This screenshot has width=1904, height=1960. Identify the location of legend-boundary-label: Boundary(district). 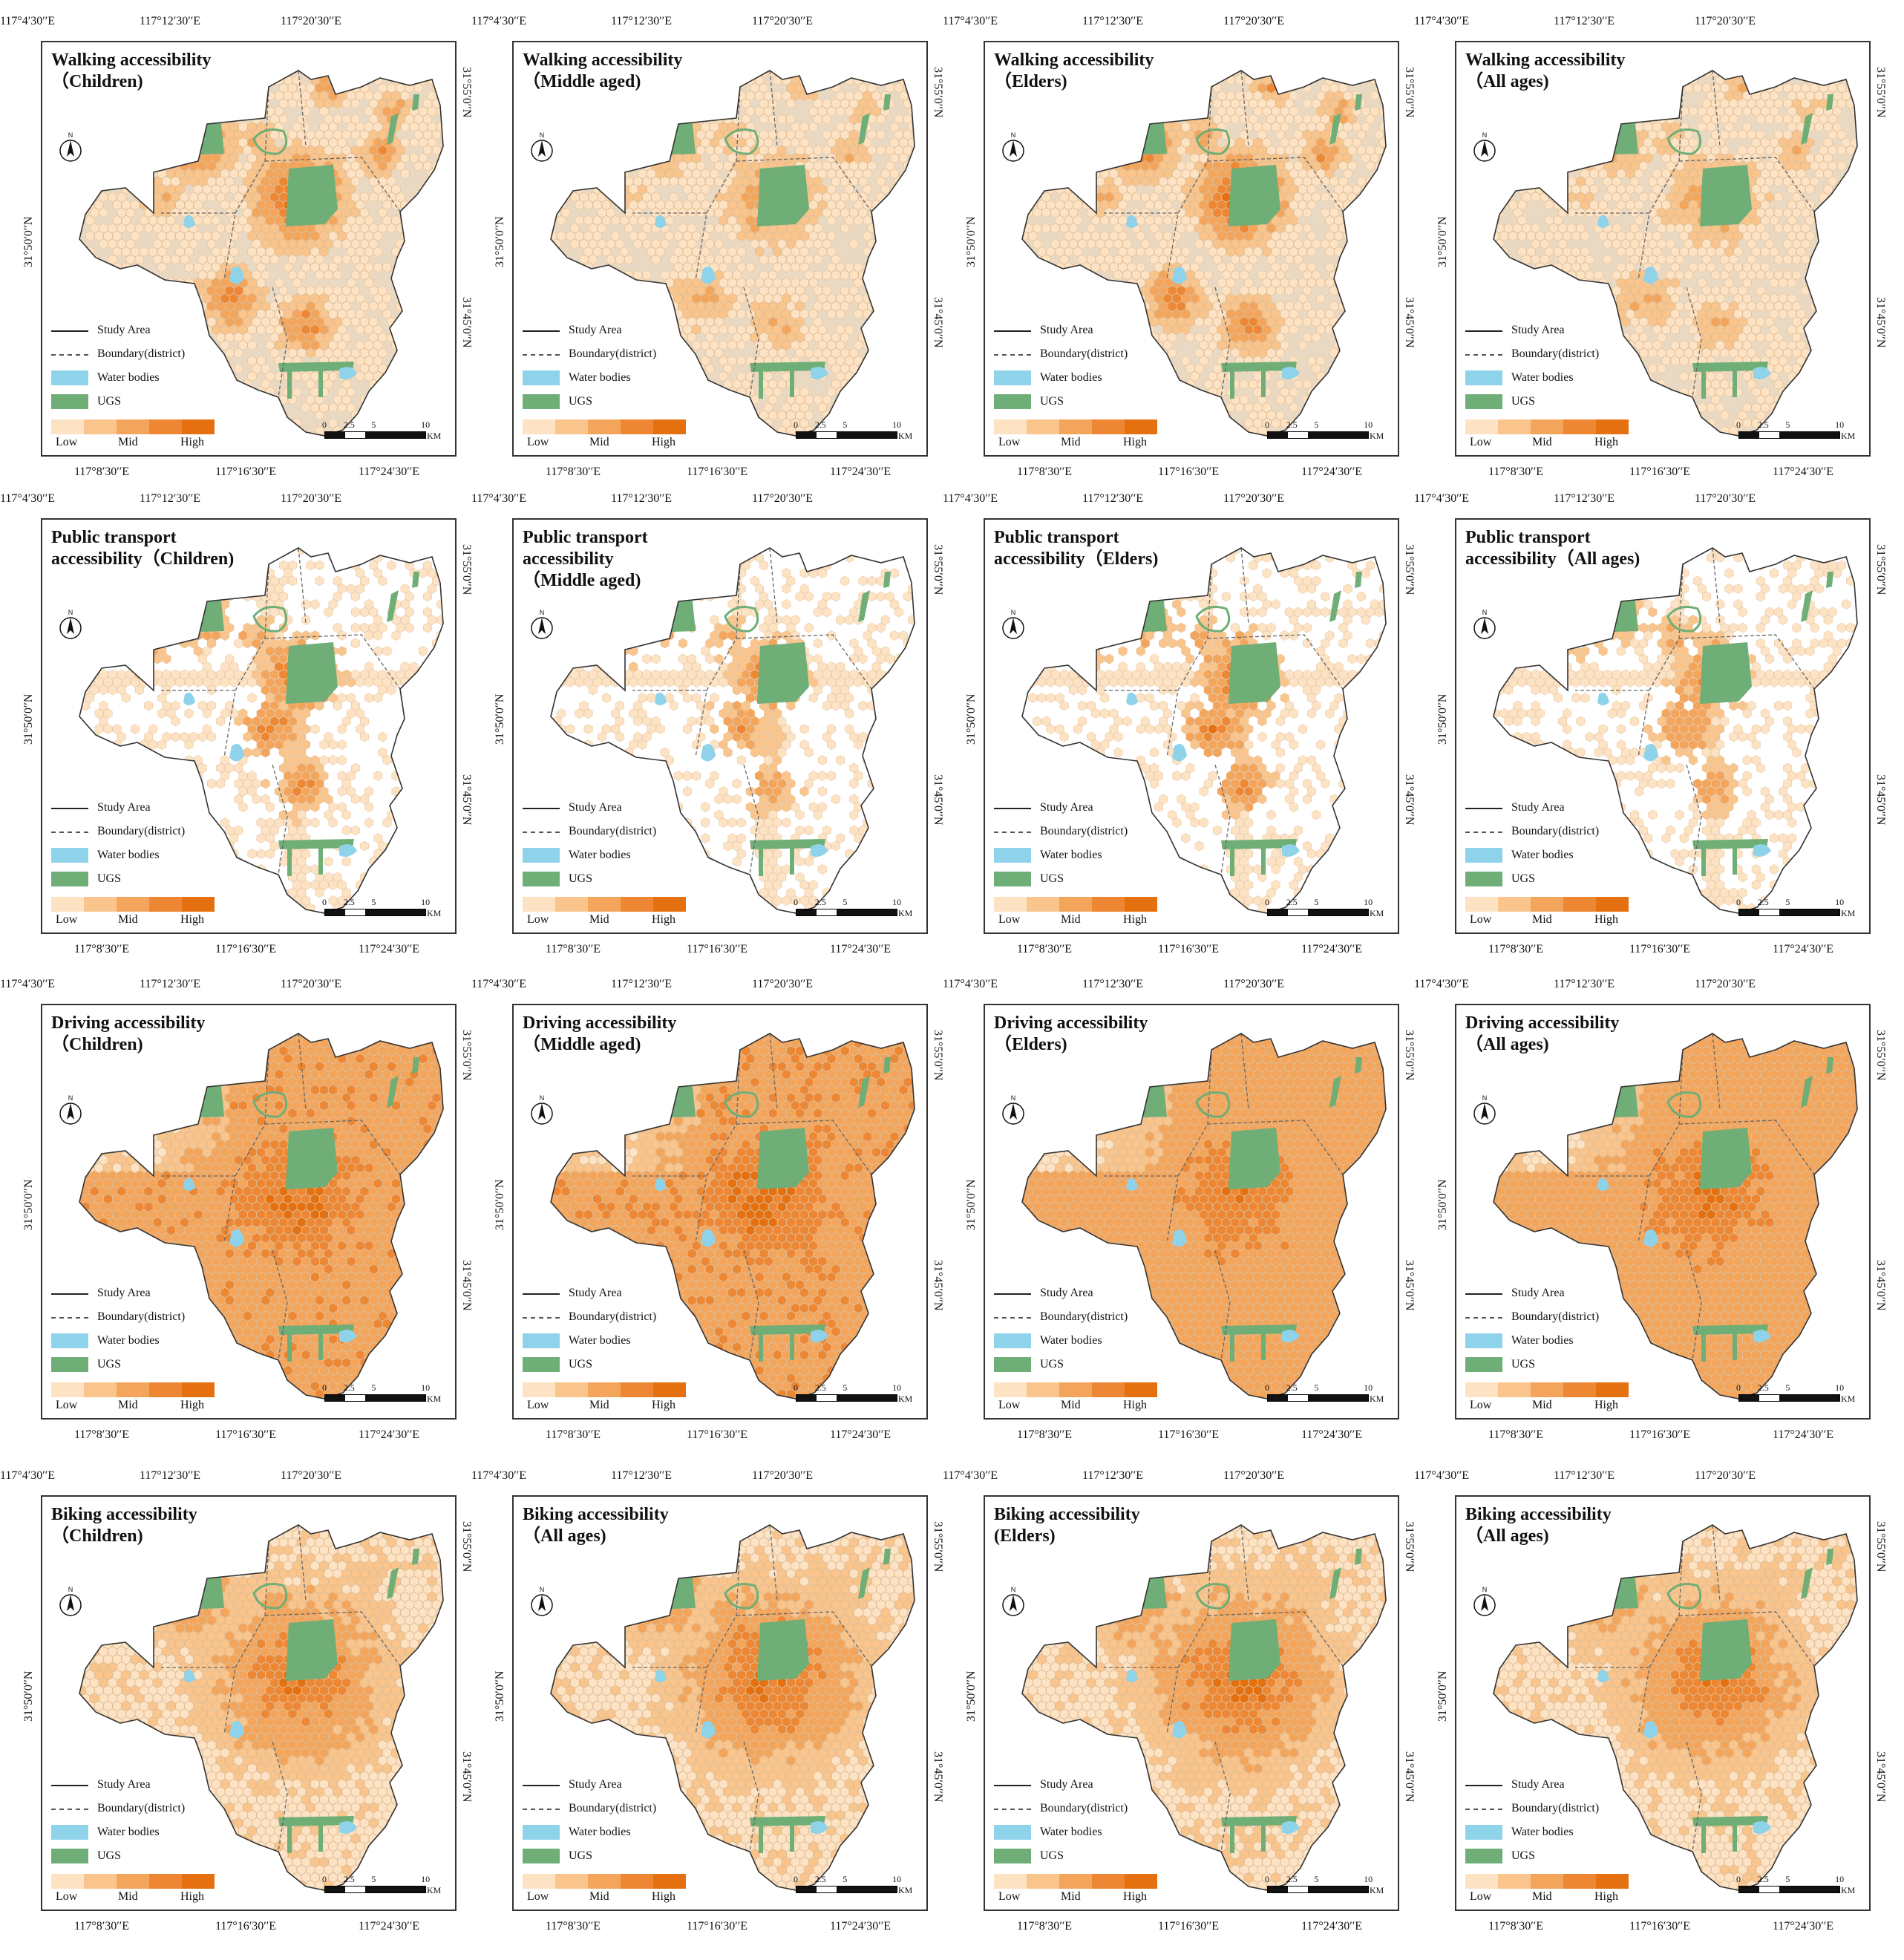
(1556, 831).